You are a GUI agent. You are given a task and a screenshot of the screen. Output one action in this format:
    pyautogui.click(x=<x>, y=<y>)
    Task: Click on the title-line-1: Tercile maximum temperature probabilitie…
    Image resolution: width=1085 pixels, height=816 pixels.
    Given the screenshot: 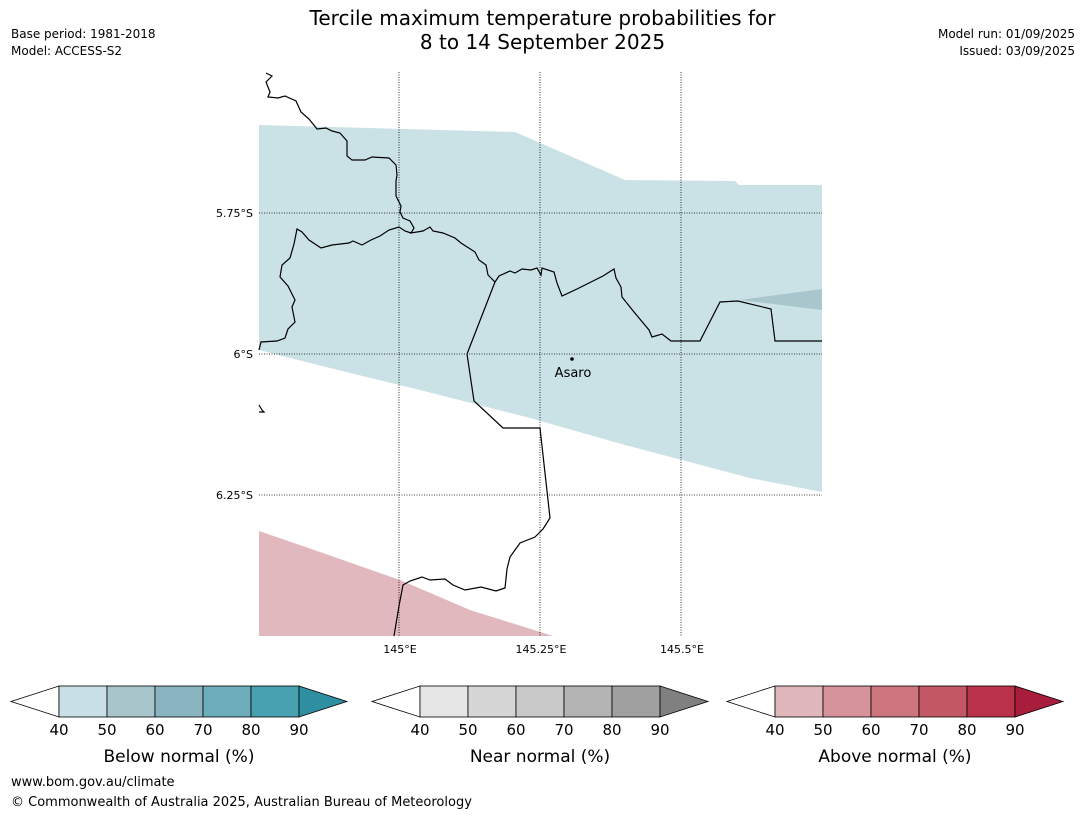 What is the action you would take?
    pyautogui.click(x=542, y=18)
    